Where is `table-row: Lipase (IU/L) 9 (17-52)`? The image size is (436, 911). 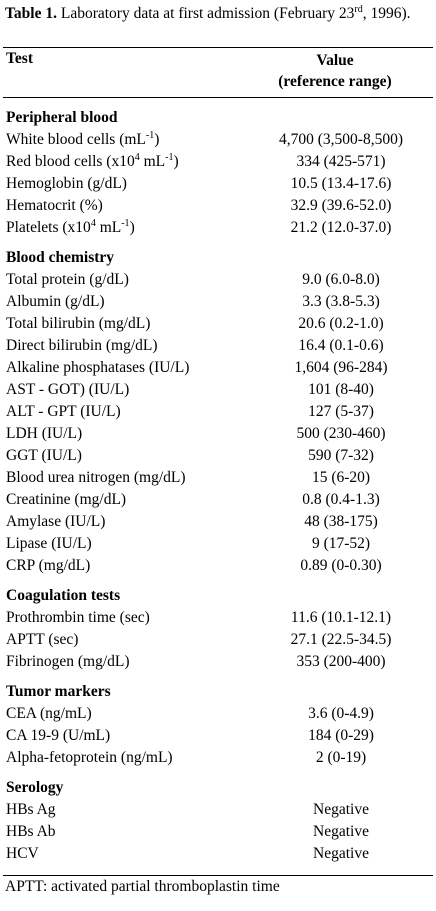
table-row: Lipase (IU/L) 9 (17-52) is located at coordinates (218, 544).